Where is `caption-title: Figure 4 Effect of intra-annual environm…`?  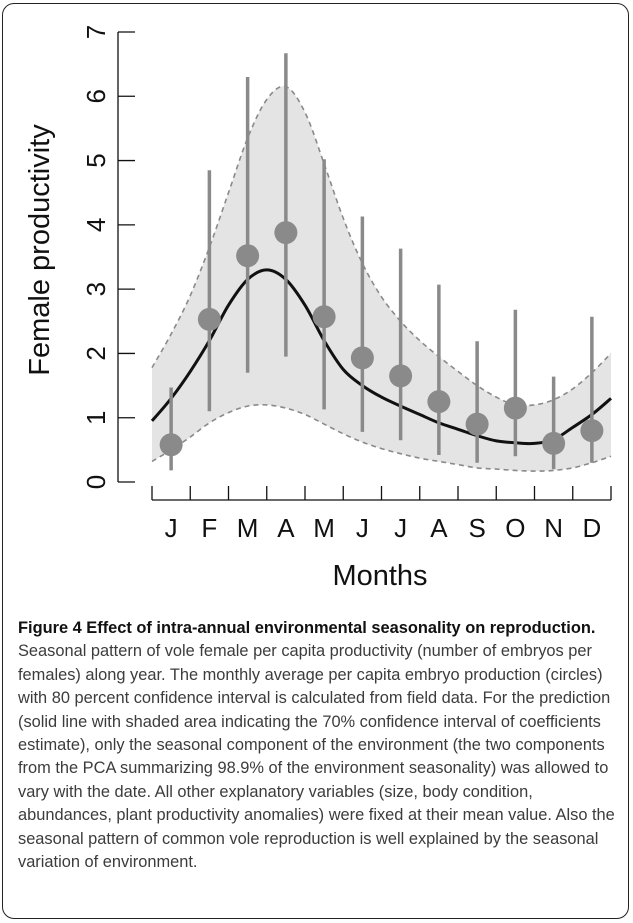 caption-title: Figure 4 Effect of intra-annual environm… is located at coordinates (307, 628).